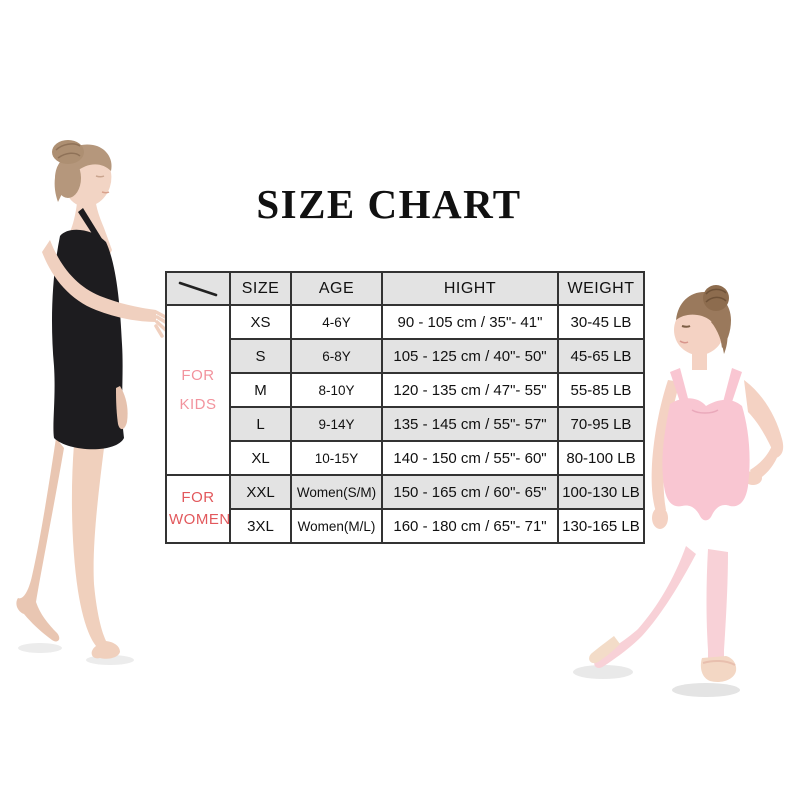  I want to click on corner-cell, so click(198, 288).